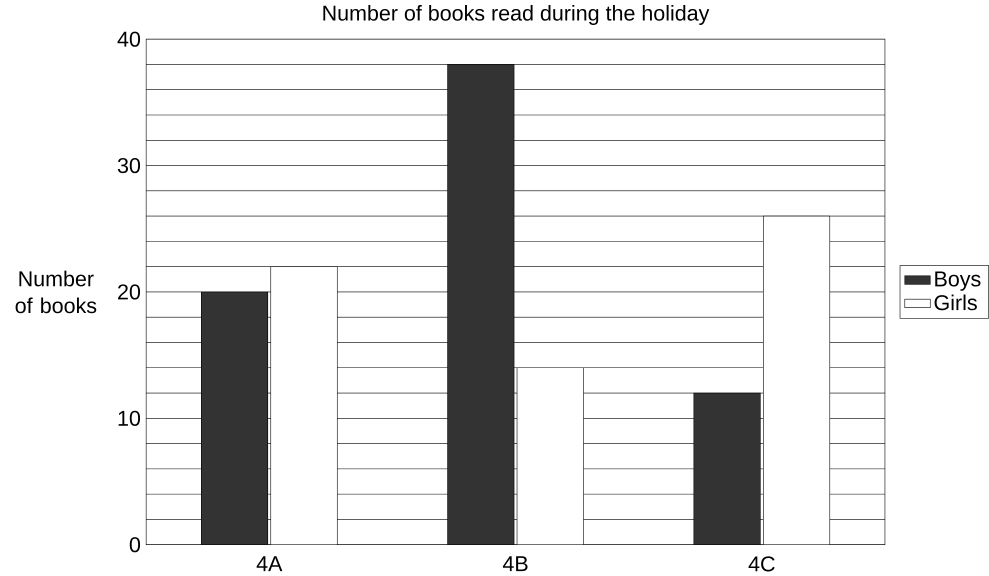 The height and width of the screenshot is (576, 989). I want to click on x-tick-label: 4B, so click(515, 563).